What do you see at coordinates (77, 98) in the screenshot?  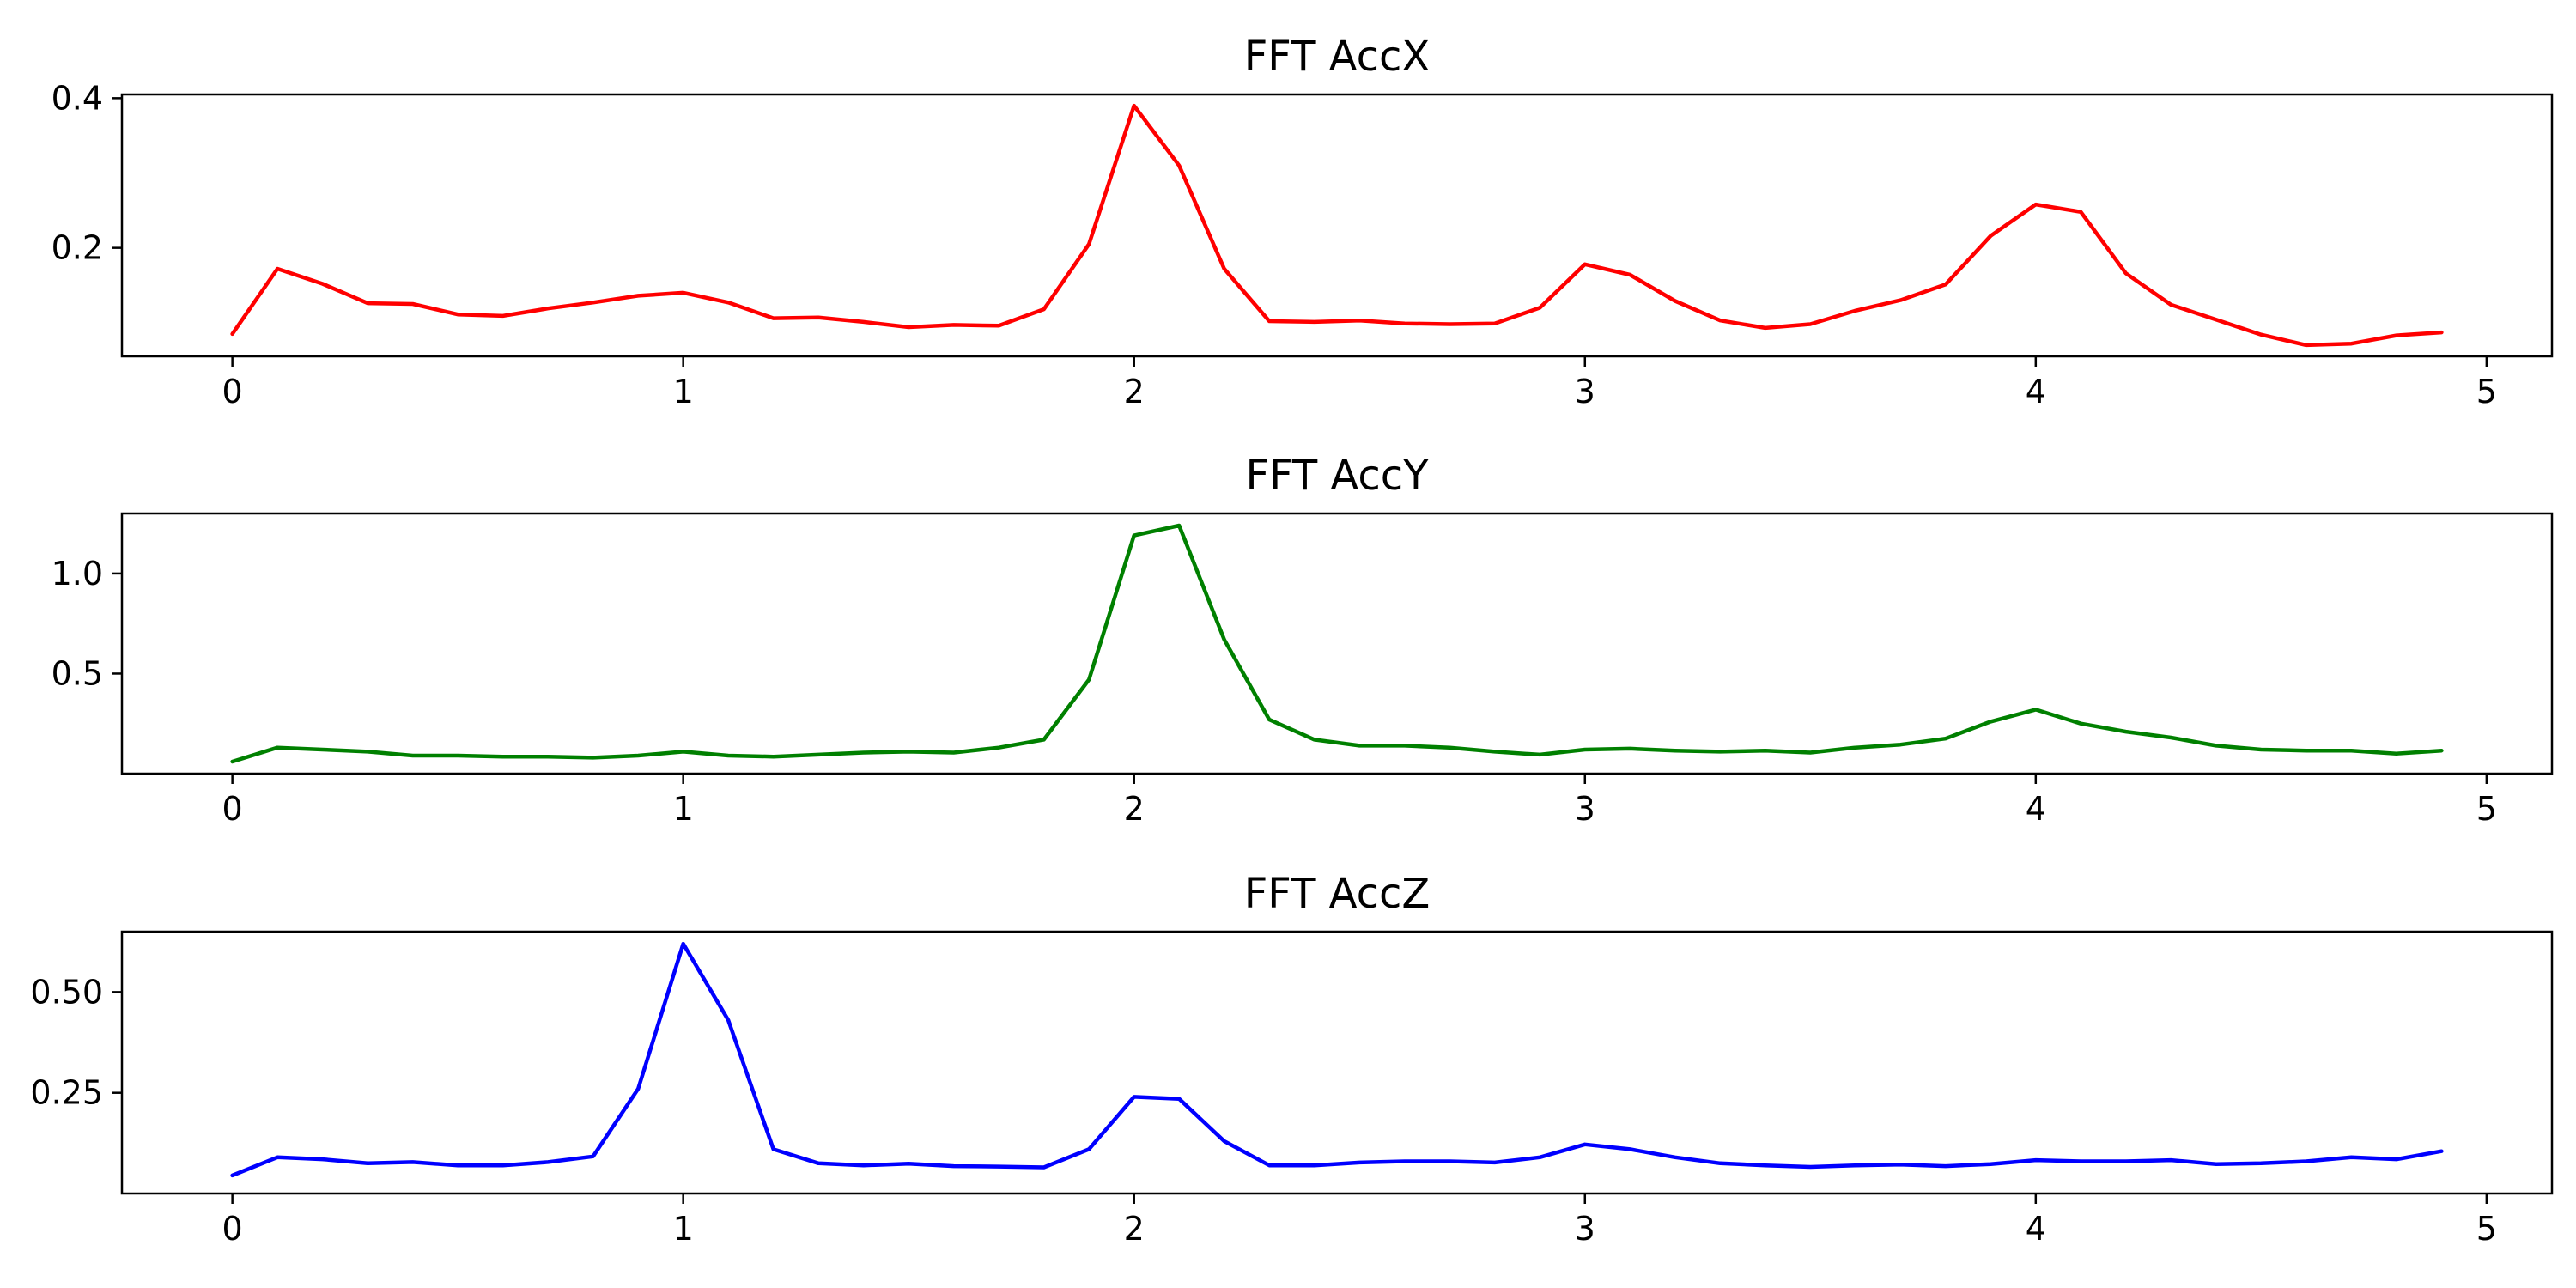 I see `y-tick-label: 0.4` at bounding box center [77, 98].